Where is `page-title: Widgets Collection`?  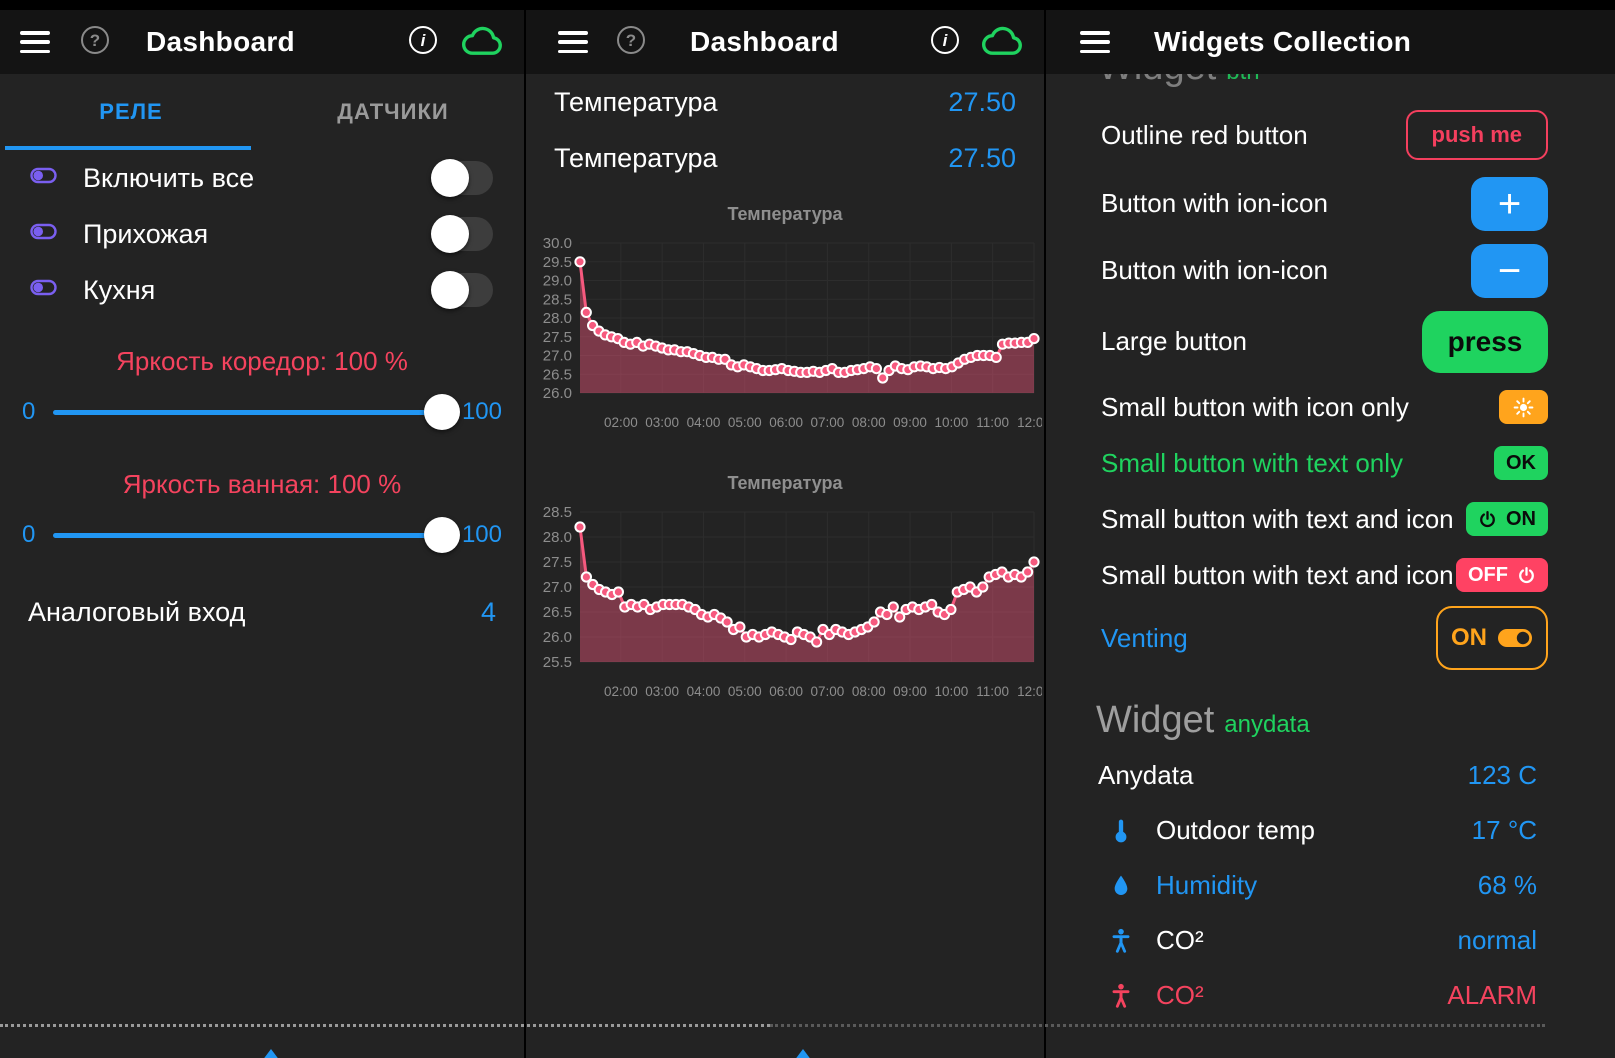
page-title: Widgets Collection is located at coordinates (1283, 41).